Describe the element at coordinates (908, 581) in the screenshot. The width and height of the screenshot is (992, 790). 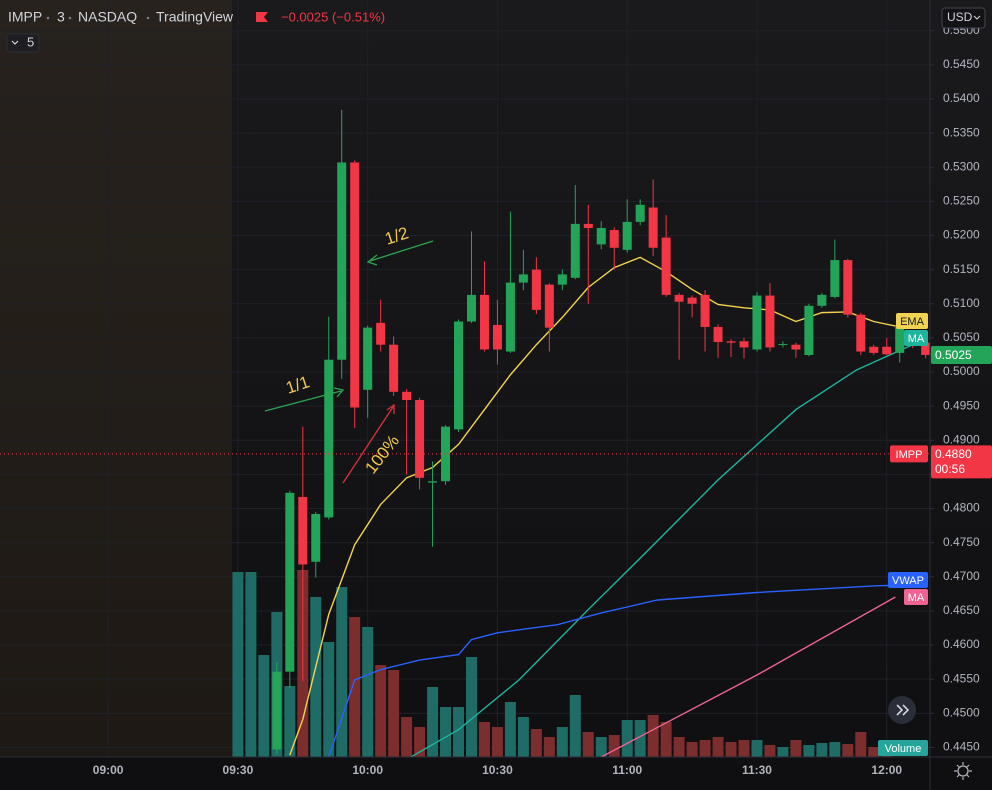
I see `indicator-tag: VWAP` at that location.